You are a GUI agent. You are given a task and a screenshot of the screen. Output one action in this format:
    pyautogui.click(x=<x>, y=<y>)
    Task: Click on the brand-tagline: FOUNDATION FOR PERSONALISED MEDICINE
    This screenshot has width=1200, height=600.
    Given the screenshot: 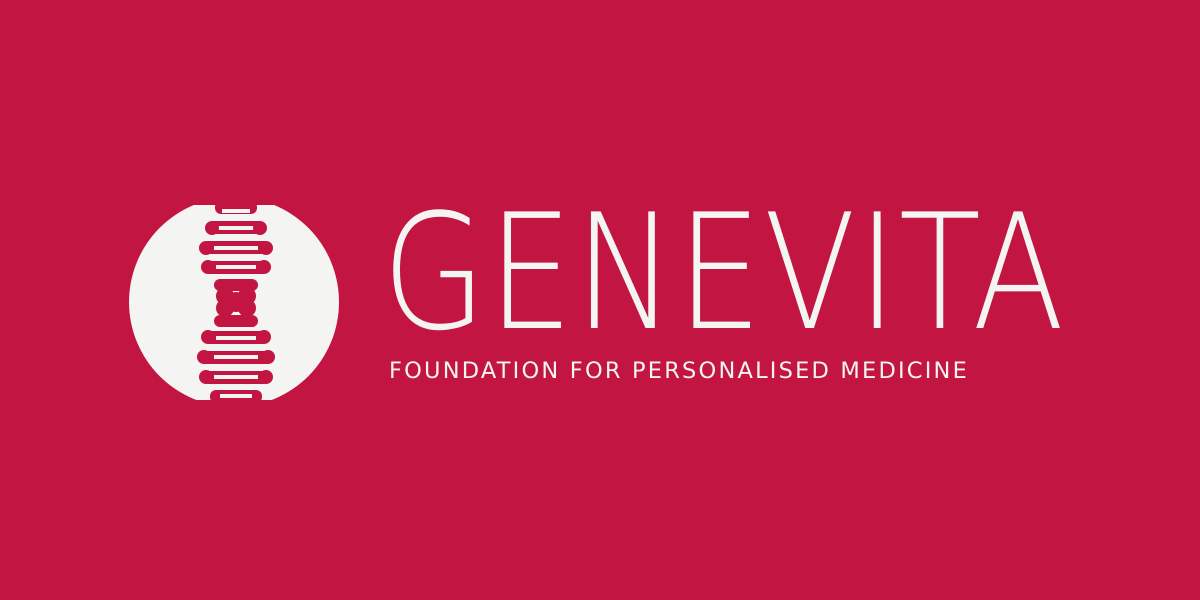 What is the action you would take?
    pyautogui.click(x=679, y=371)
    